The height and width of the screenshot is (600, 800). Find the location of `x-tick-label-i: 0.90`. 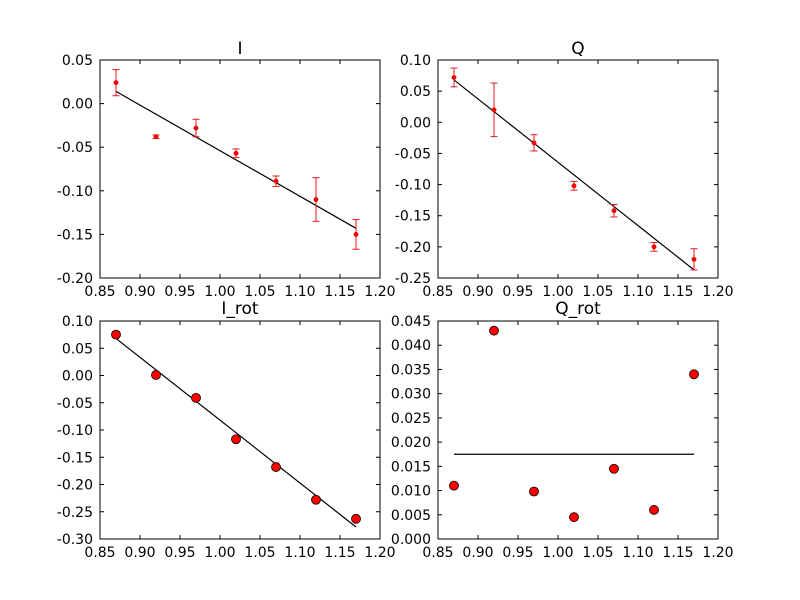

x-tick-label-i: 0.90 is located at coordinates (139, 292).